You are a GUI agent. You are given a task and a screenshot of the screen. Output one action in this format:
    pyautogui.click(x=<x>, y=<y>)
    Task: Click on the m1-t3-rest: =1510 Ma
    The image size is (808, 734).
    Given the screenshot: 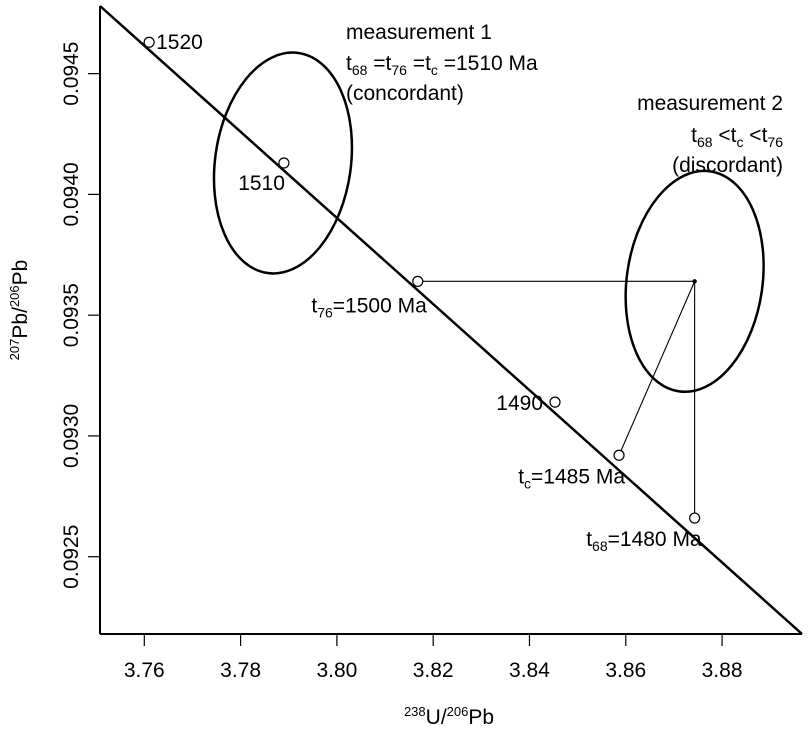 What is the action you would take?
    pyautogui.click(x=488, y=63)
    